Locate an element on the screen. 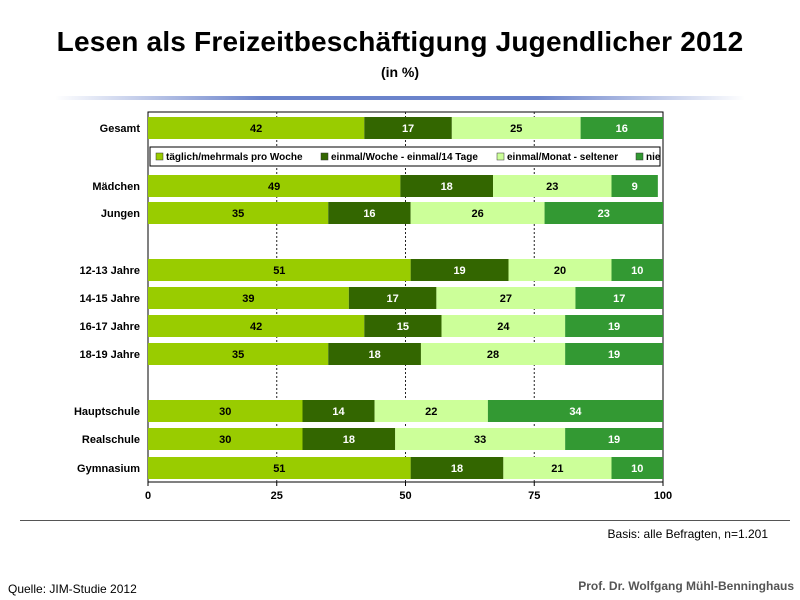 This screenshot has height=600, width=800. bar-hauptschule-taeglich-mehrmals-pro-woche is located at coordinates (225, 411).